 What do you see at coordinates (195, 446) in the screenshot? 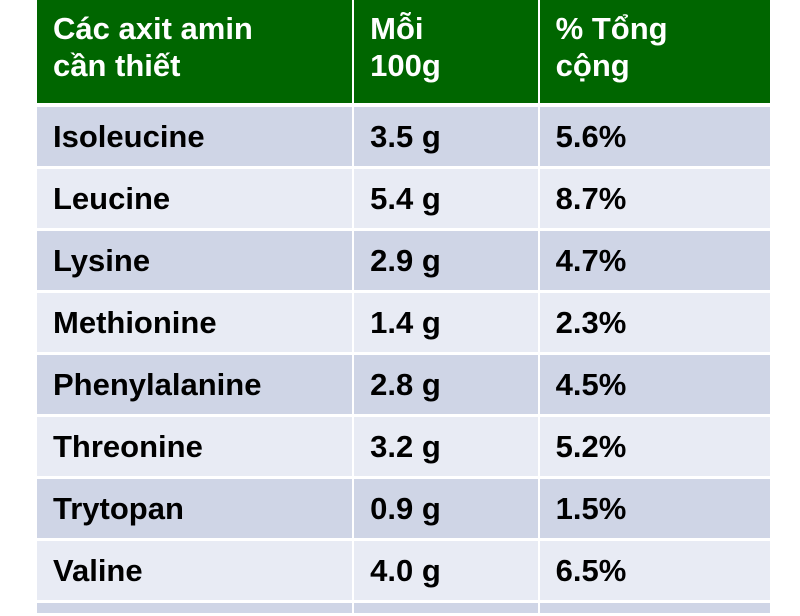
I see `amino-acid-name: Threonine` at bounding box center [195, 446].